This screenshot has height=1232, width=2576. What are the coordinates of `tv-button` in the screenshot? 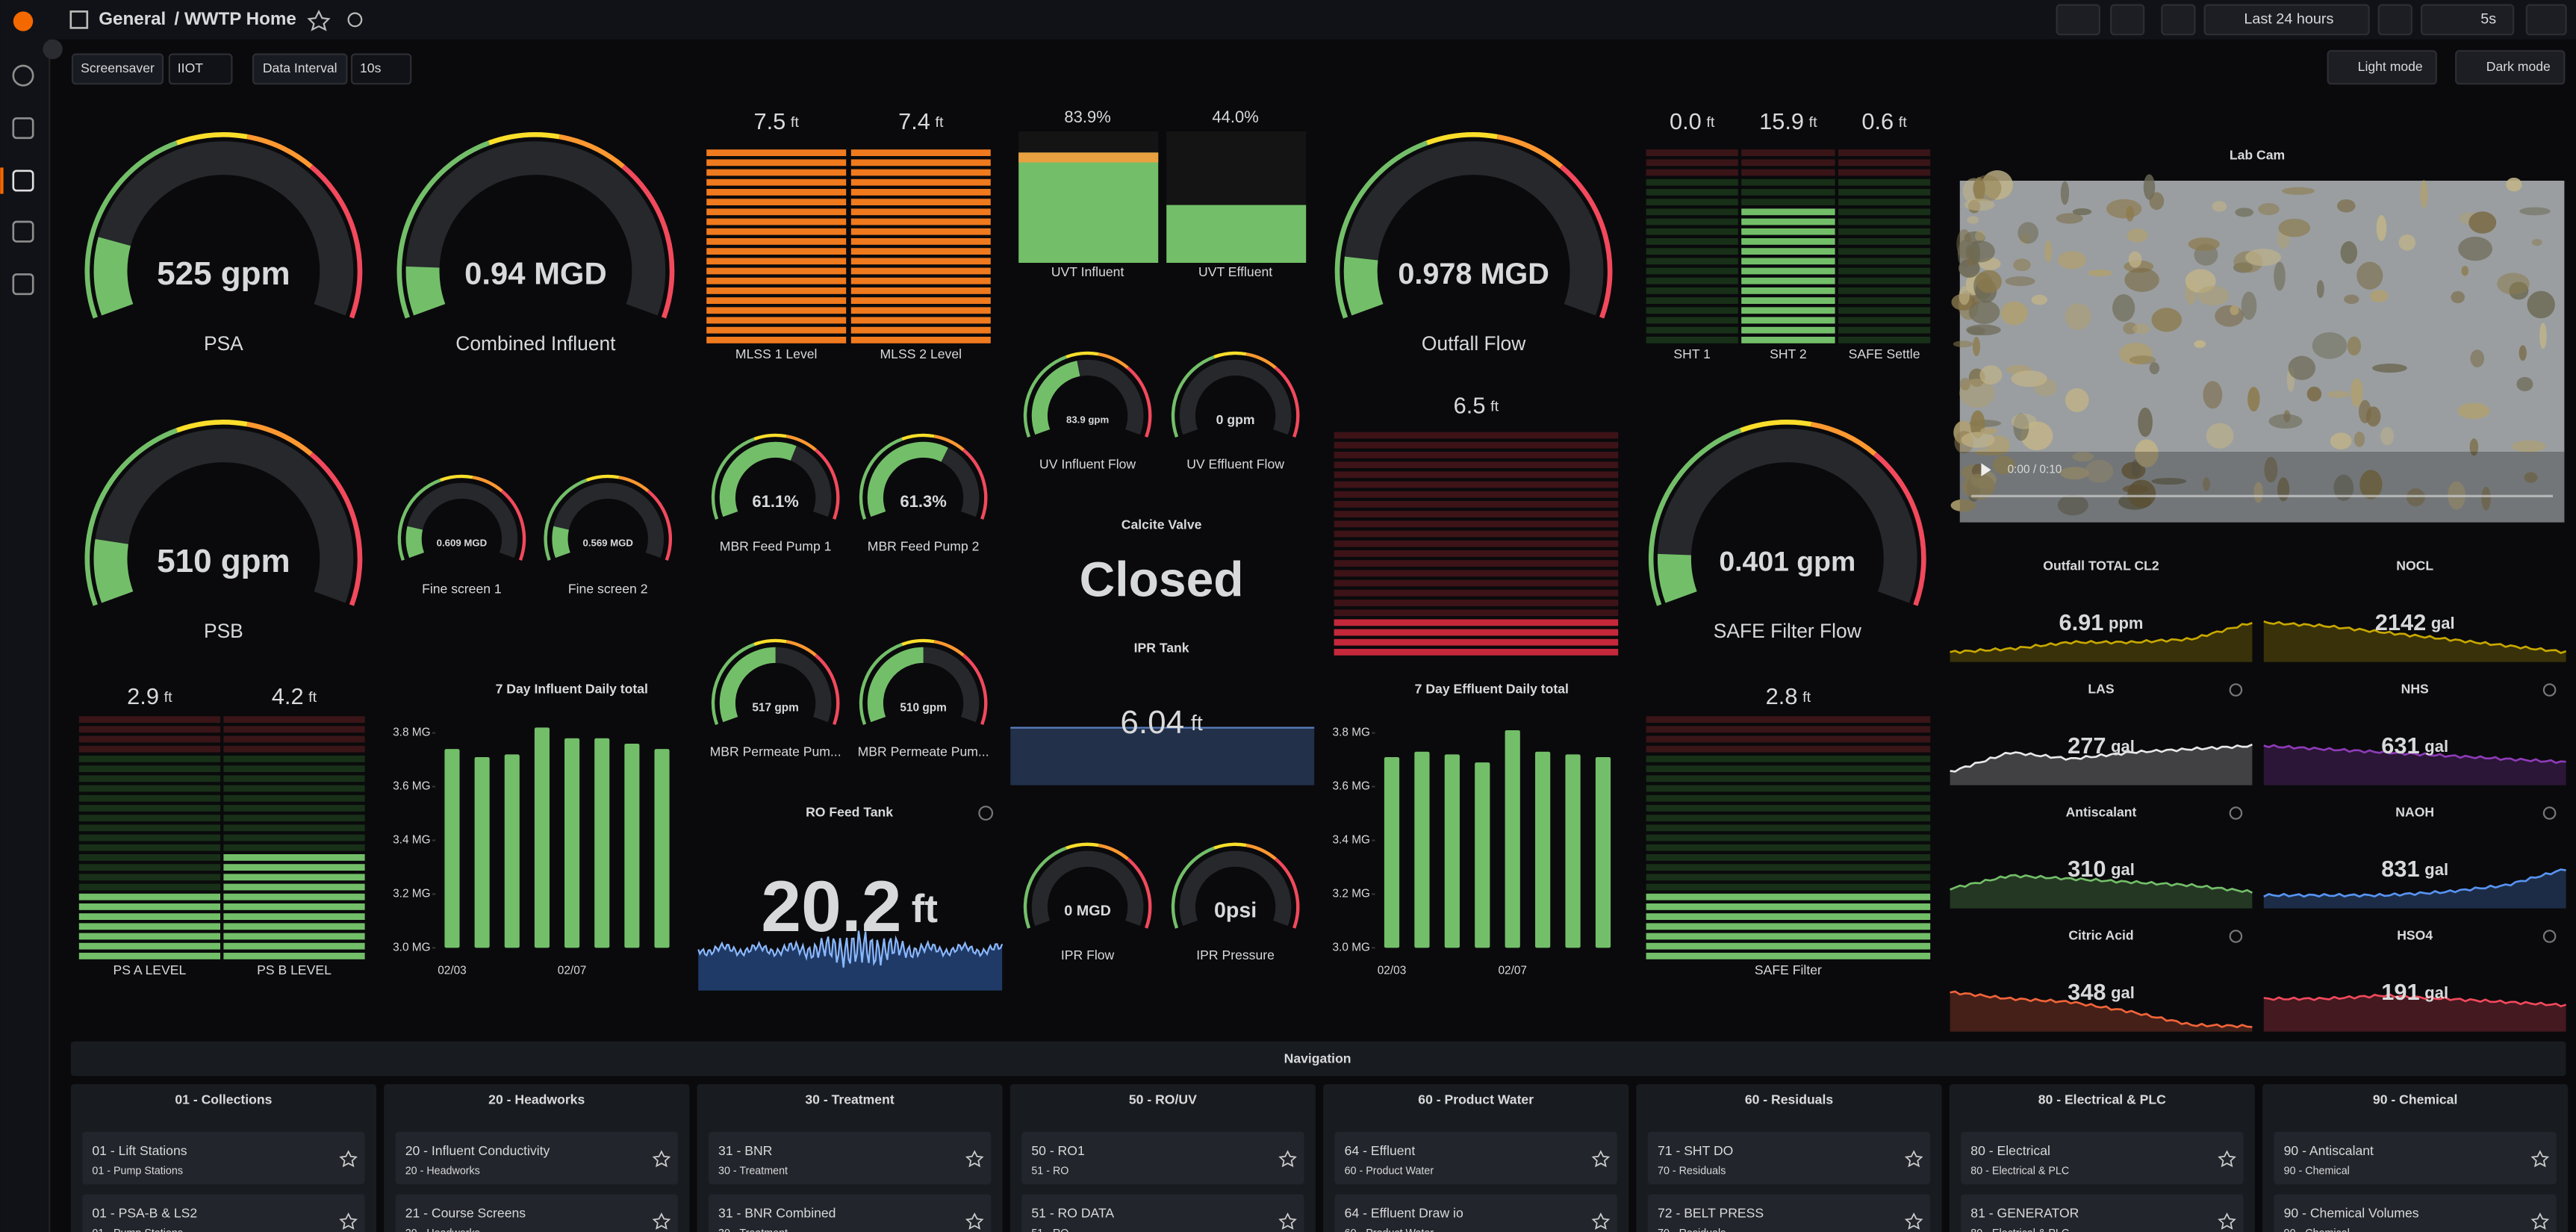 It's located at (2546, 20).